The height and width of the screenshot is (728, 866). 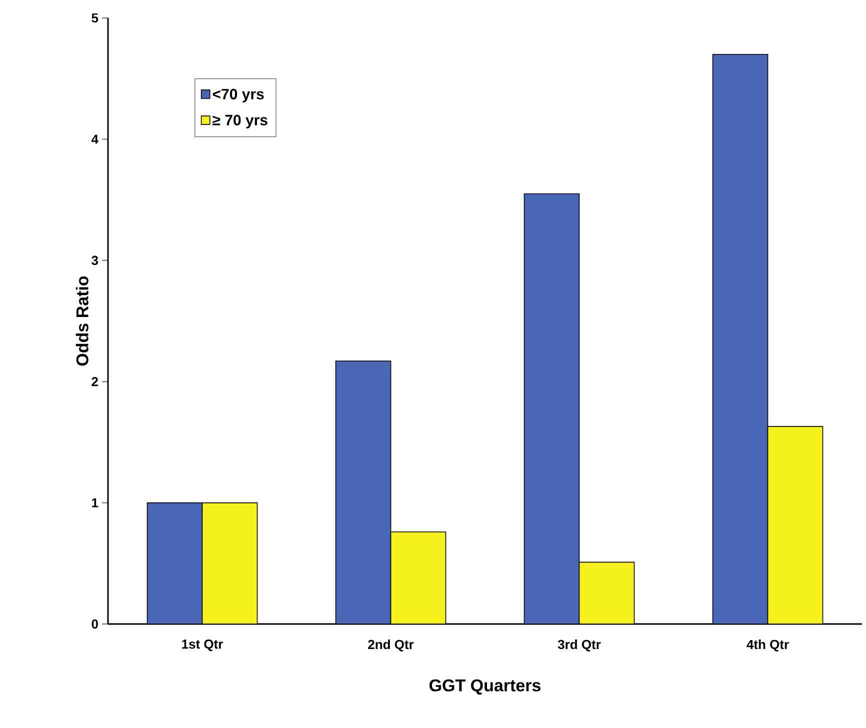 What do you see at coordinates (484, 687) in the screenshot?
I see `x-axis-title: GGT Quarters` at bounding box center [484, 687].